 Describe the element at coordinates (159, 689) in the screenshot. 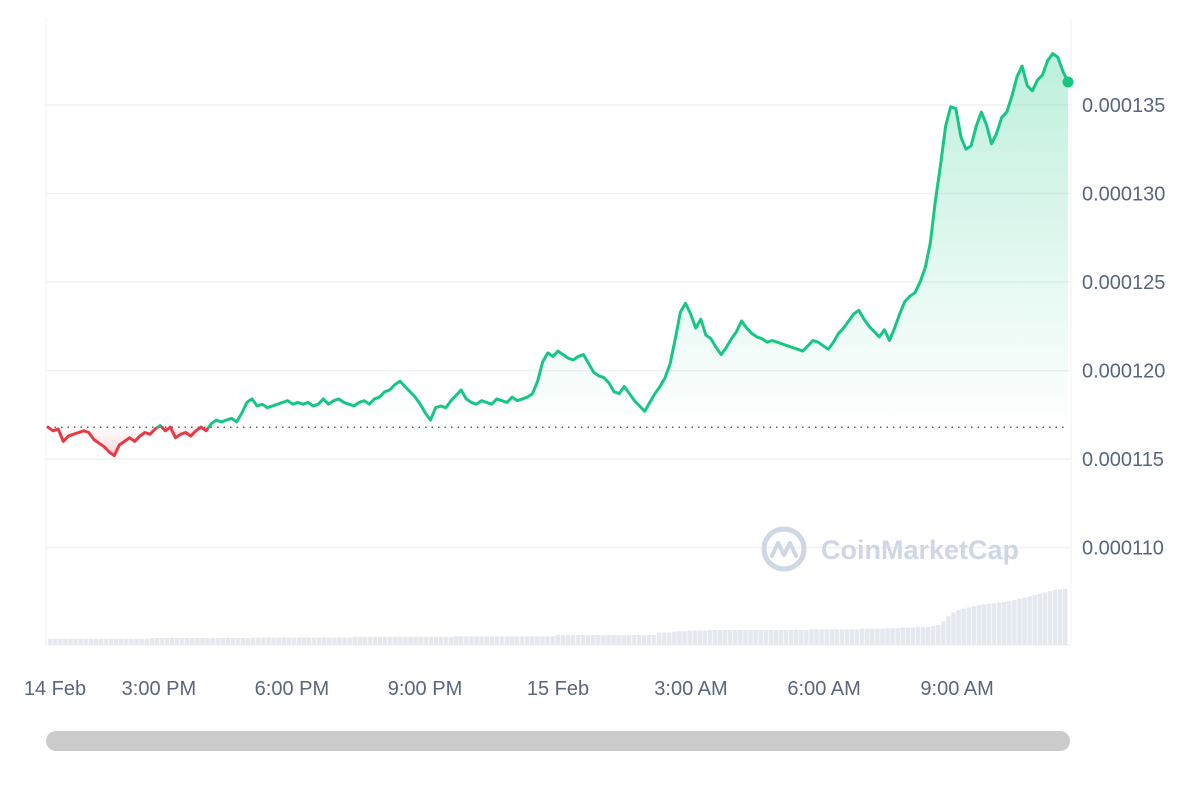

I see `x-tick-label: 3:00 PM` at that location.